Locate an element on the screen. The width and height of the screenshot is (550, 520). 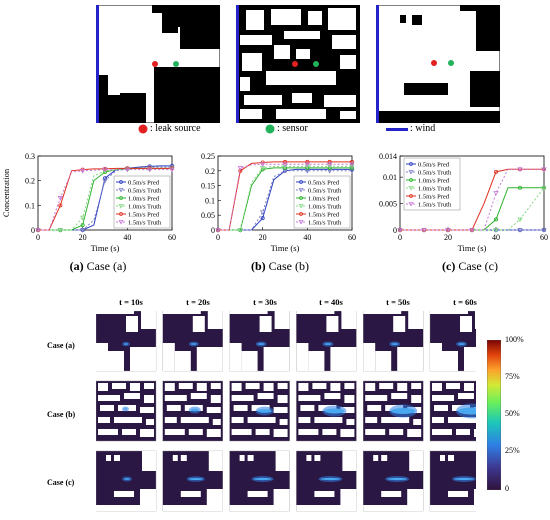
col-title-4: t = 40s is located at coordinates (331, 302).